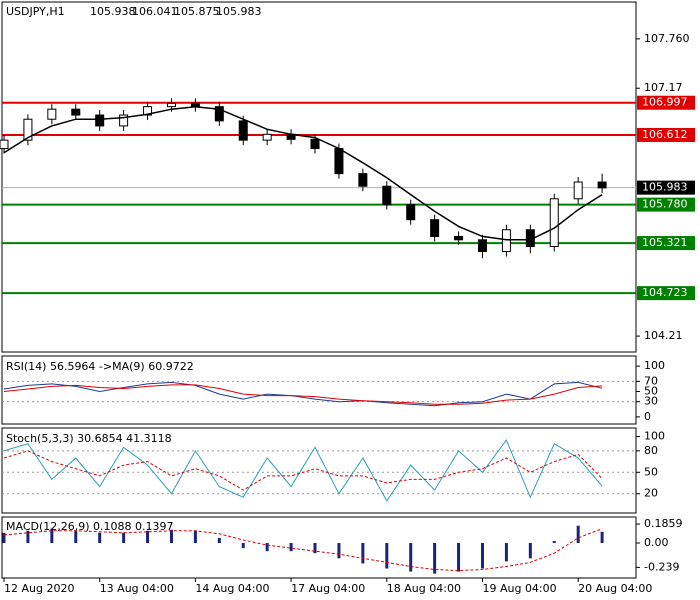 Image resolution: width=700 pixels, height=600 pixels. Describe the element at coordinates (647, 416) in the screenshot. I see `y-tick-label: 0` at that location.